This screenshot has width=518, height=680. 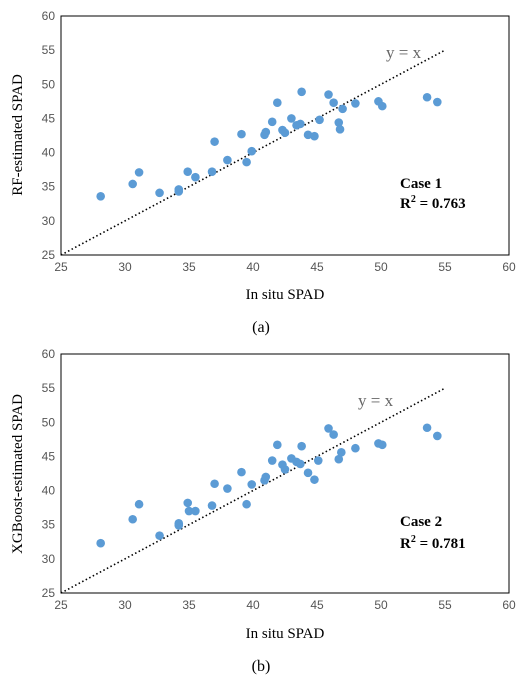 What do you see at coordinates (61, 605) in the screenshot?
I see `panel-b-x-tick-label: 25` at bounding box center [61, 605].